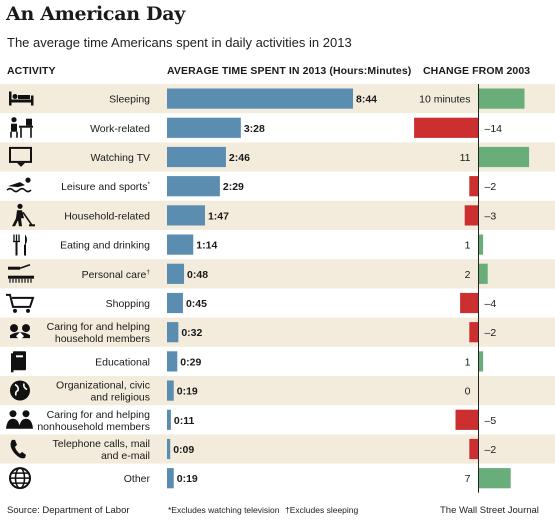 The image size is (555, 526). What do you see at coordinates (98, 327) in the screenshot?
I see `activity-label-caring-for-and-helping-household-members-line1: Caring for and helping` at bounding box center [98, 327].